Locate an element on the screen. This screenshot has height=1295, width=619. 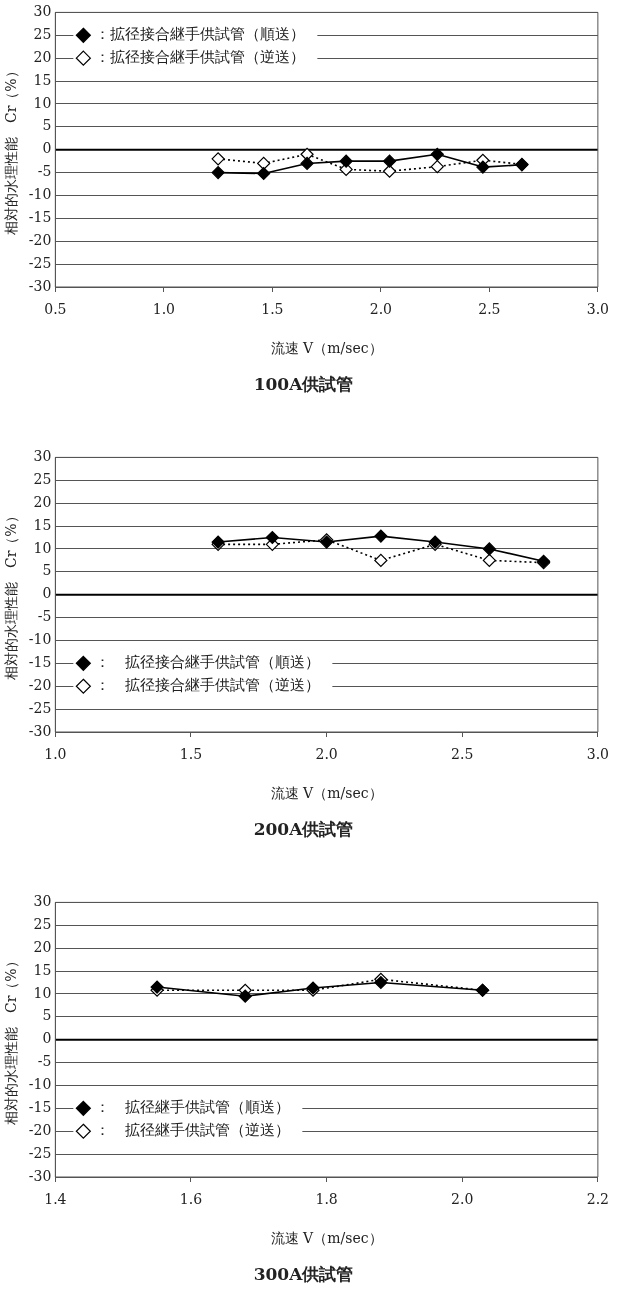
x-tick-label: 1.8 is located at coordinates (326, 1199).